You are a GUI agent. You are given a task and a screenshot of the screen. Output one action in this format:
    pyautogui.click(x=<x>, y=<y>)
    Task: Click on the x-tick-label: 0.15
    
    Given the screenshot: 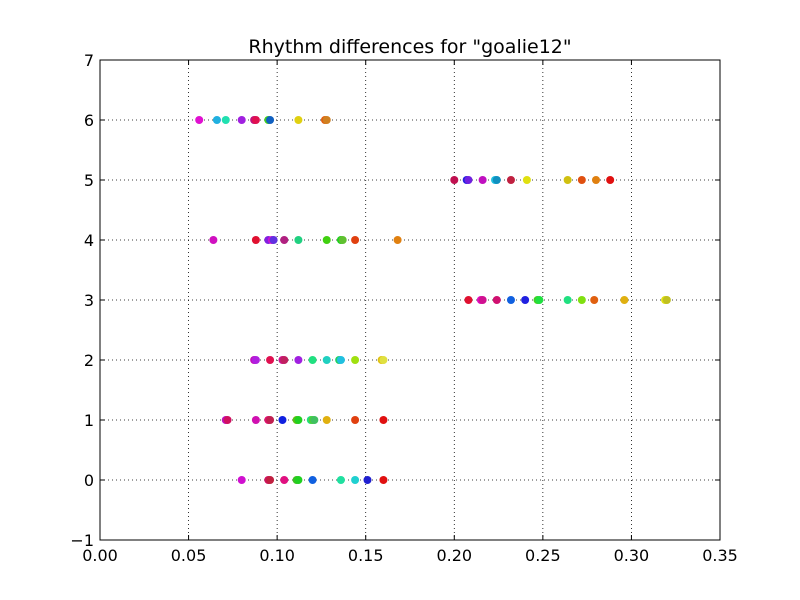 What is the action you would take?
    pyautogui.click(x=366, y=555)
    